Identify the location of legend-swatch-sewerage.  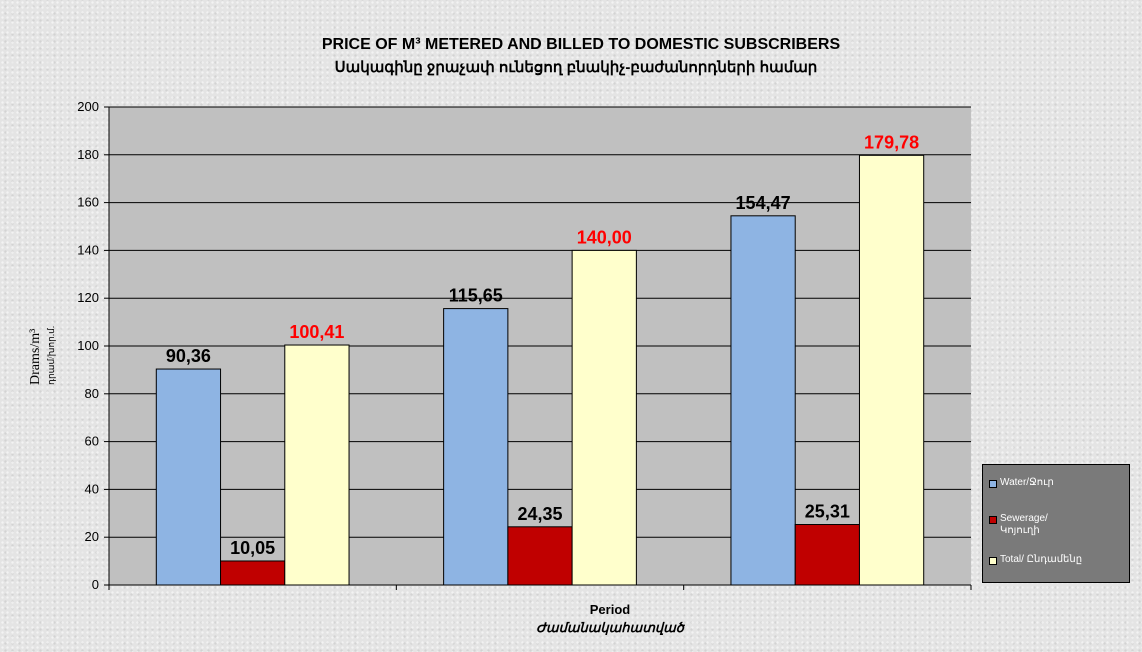
(993, 520).